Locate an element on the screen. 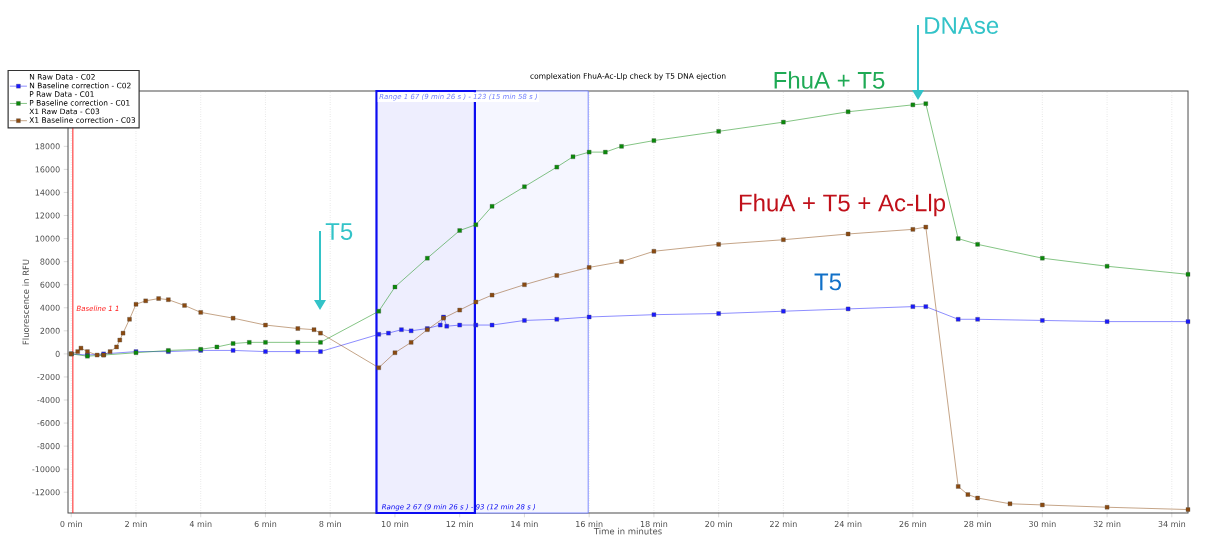 The height and width of the screenshot is (547, 1231). x-tick-label: 10 min is located at coordinates (395, 523).